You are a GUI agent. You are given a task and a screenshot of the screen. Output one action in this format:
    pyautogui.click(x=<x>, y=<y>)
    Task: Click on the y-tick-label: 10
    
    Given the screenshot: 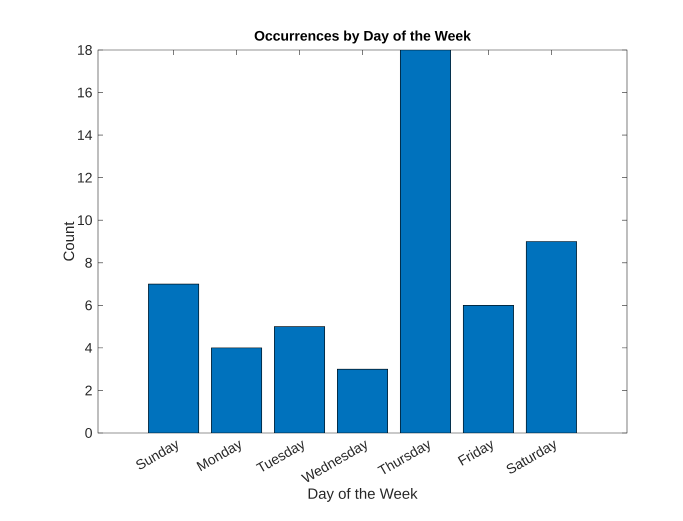 What is the action you would take?
    pyautogui.click(x=85, y=220)
    